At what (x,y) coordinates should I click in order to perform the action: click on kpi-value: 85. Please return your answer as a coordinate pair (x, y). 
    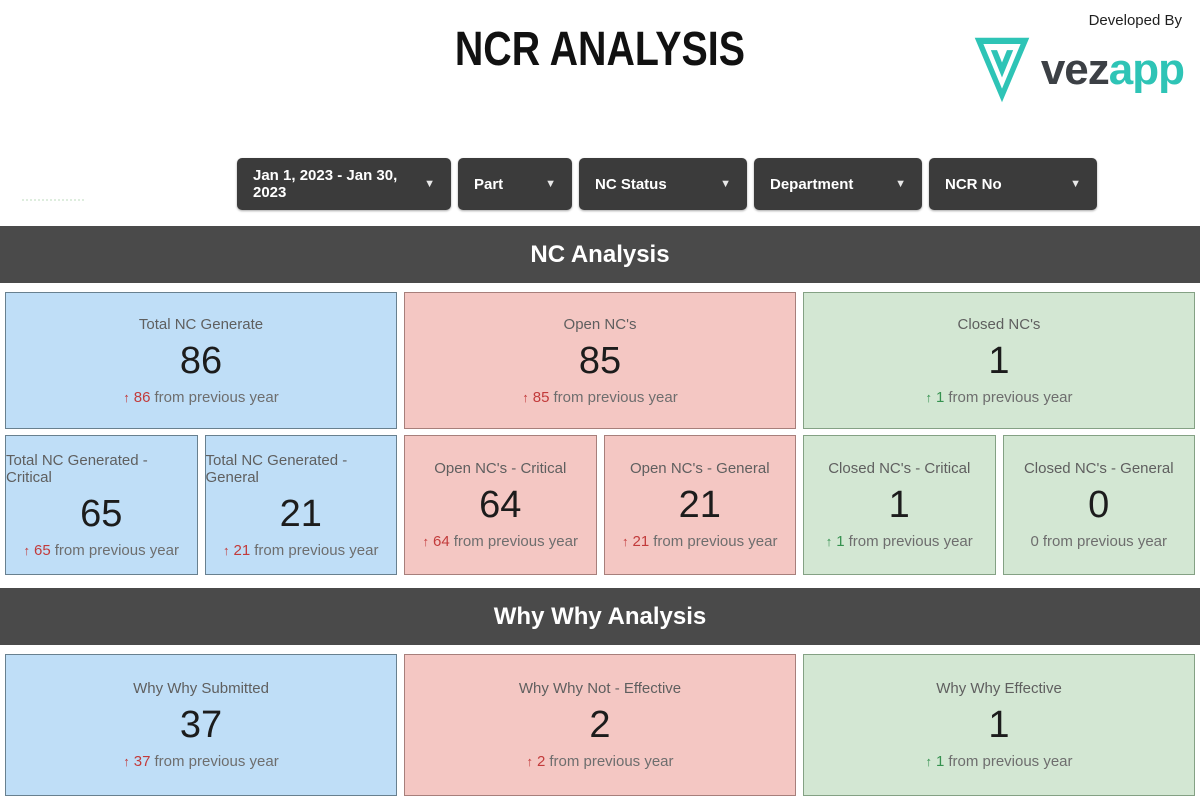
    Looking at the image, I should click on (600, 360).